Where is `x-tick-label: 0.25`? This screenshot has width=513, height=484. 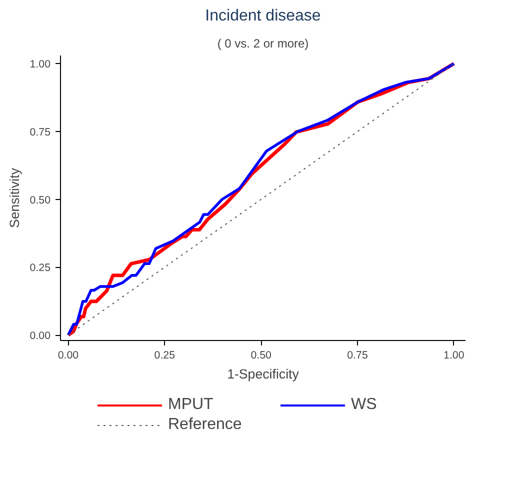 x-tick-label: 0.25 is located at coordinates (165, 356).